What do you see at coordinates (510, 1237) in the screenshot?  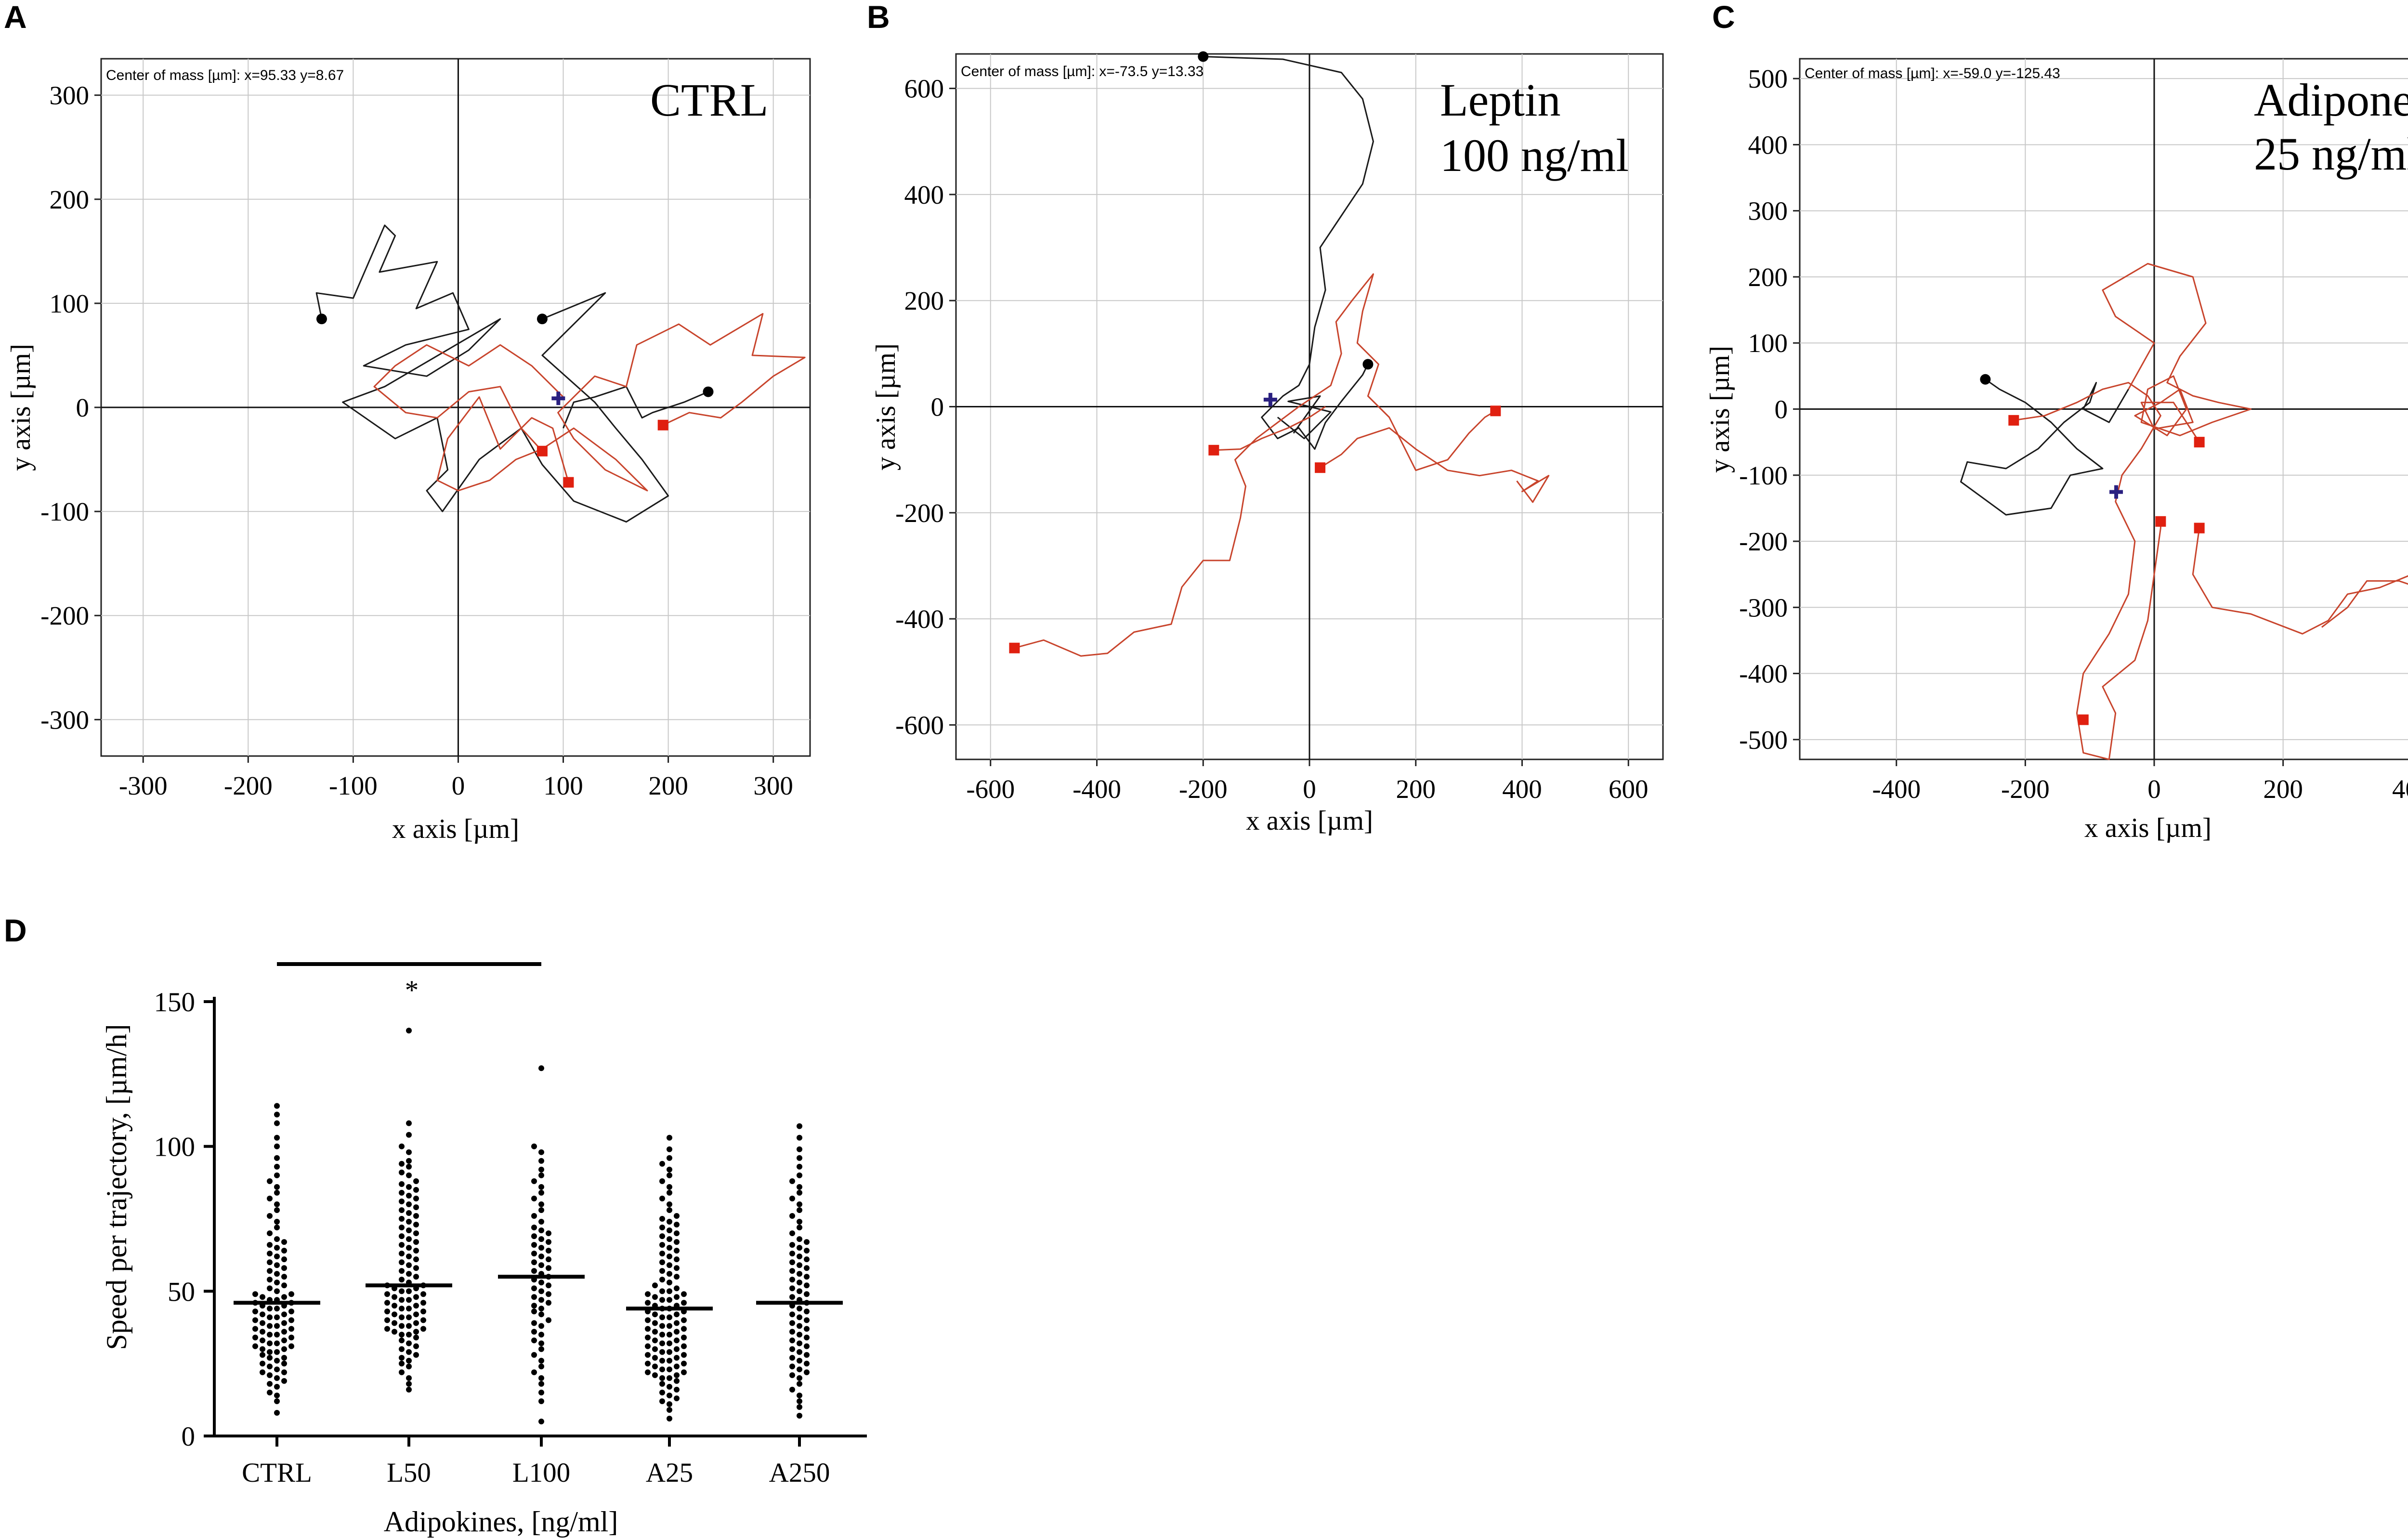 I see `axes-d: 0 50 100 150 CTRL L50 L100 A25 A250` at bounding box center [510, 1237].